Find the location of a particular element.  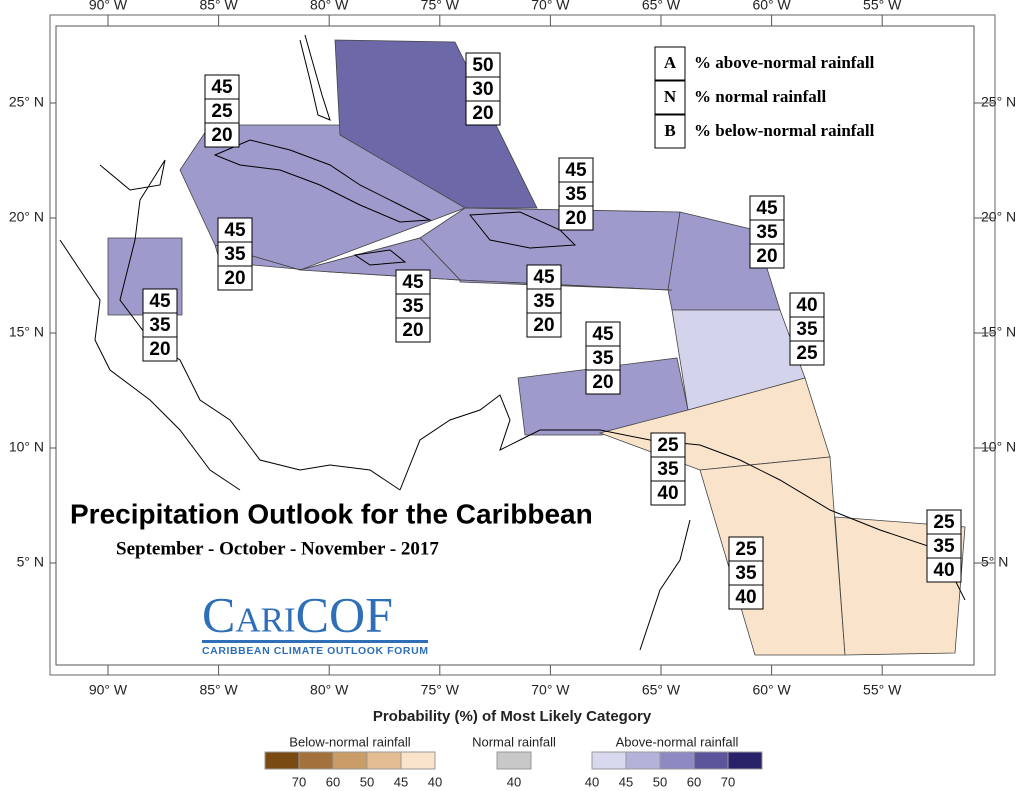

map-title: Precipitation Outlook for the Caribbean is located at coordinates (331, 513).